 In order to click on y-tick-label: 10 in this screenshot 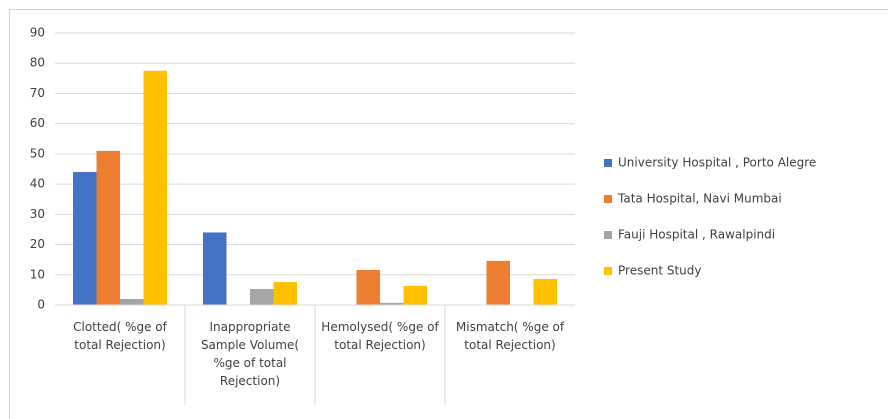, I will do `click(37, 274)`.